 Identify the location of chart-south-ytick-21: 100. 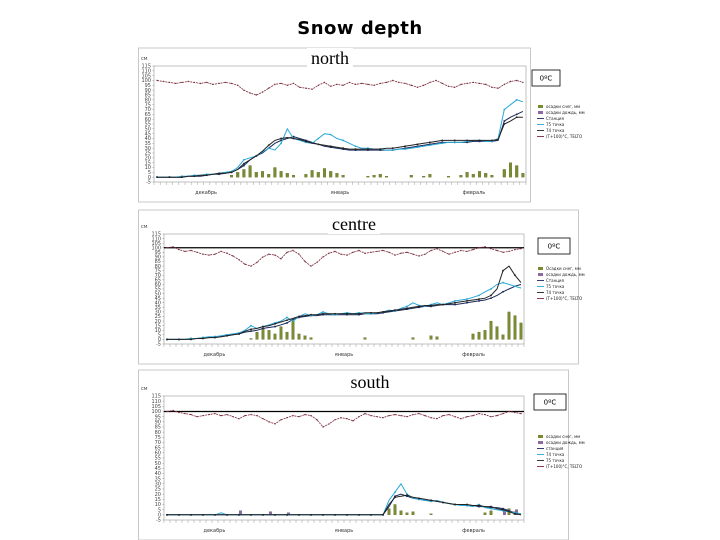
(156, 412).